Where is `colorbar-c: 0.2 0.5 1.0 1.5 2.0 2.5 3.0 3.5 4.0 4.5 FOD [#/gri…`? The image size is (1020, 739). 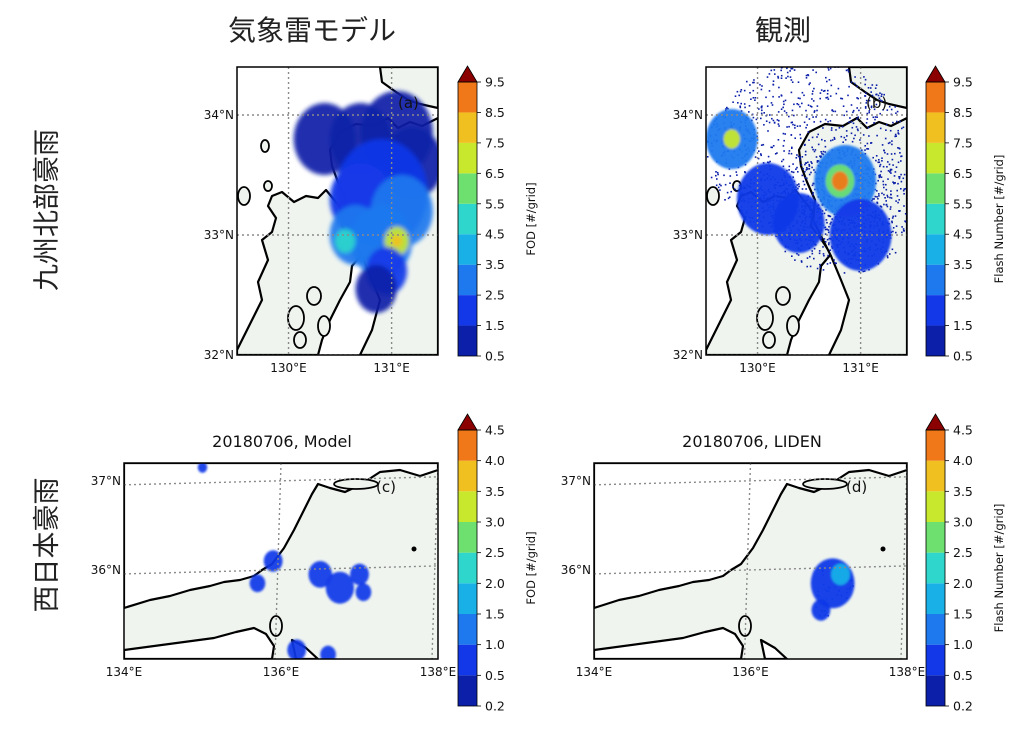
colorbar-c: 0.2 0.5 1.0 1.5 2.0 2.5 3.0 3.5 4.0 4.5 FOD [#/gri… is located at coordinates (497, 563).